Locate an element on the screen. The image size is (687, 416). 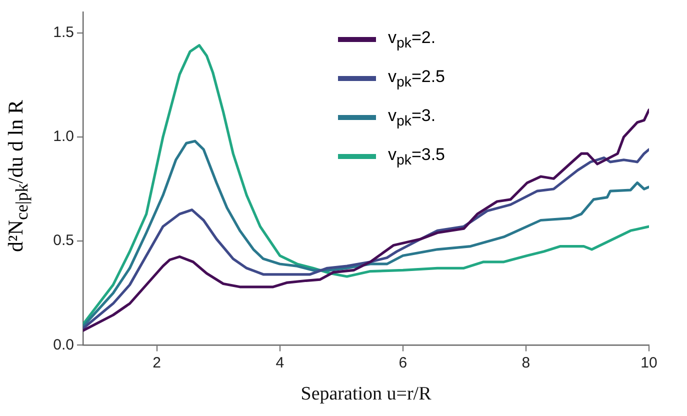
x-tick-label: 2 is located at coordinates (156, 363).